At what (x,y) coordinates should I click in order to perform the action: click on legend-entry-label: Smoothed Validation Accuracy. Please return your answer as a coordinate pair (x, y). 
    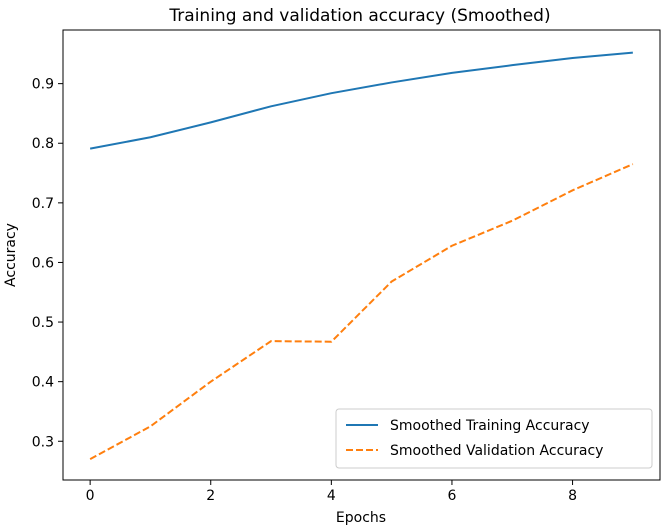
    Looking at the image, I should click on (496, 451).